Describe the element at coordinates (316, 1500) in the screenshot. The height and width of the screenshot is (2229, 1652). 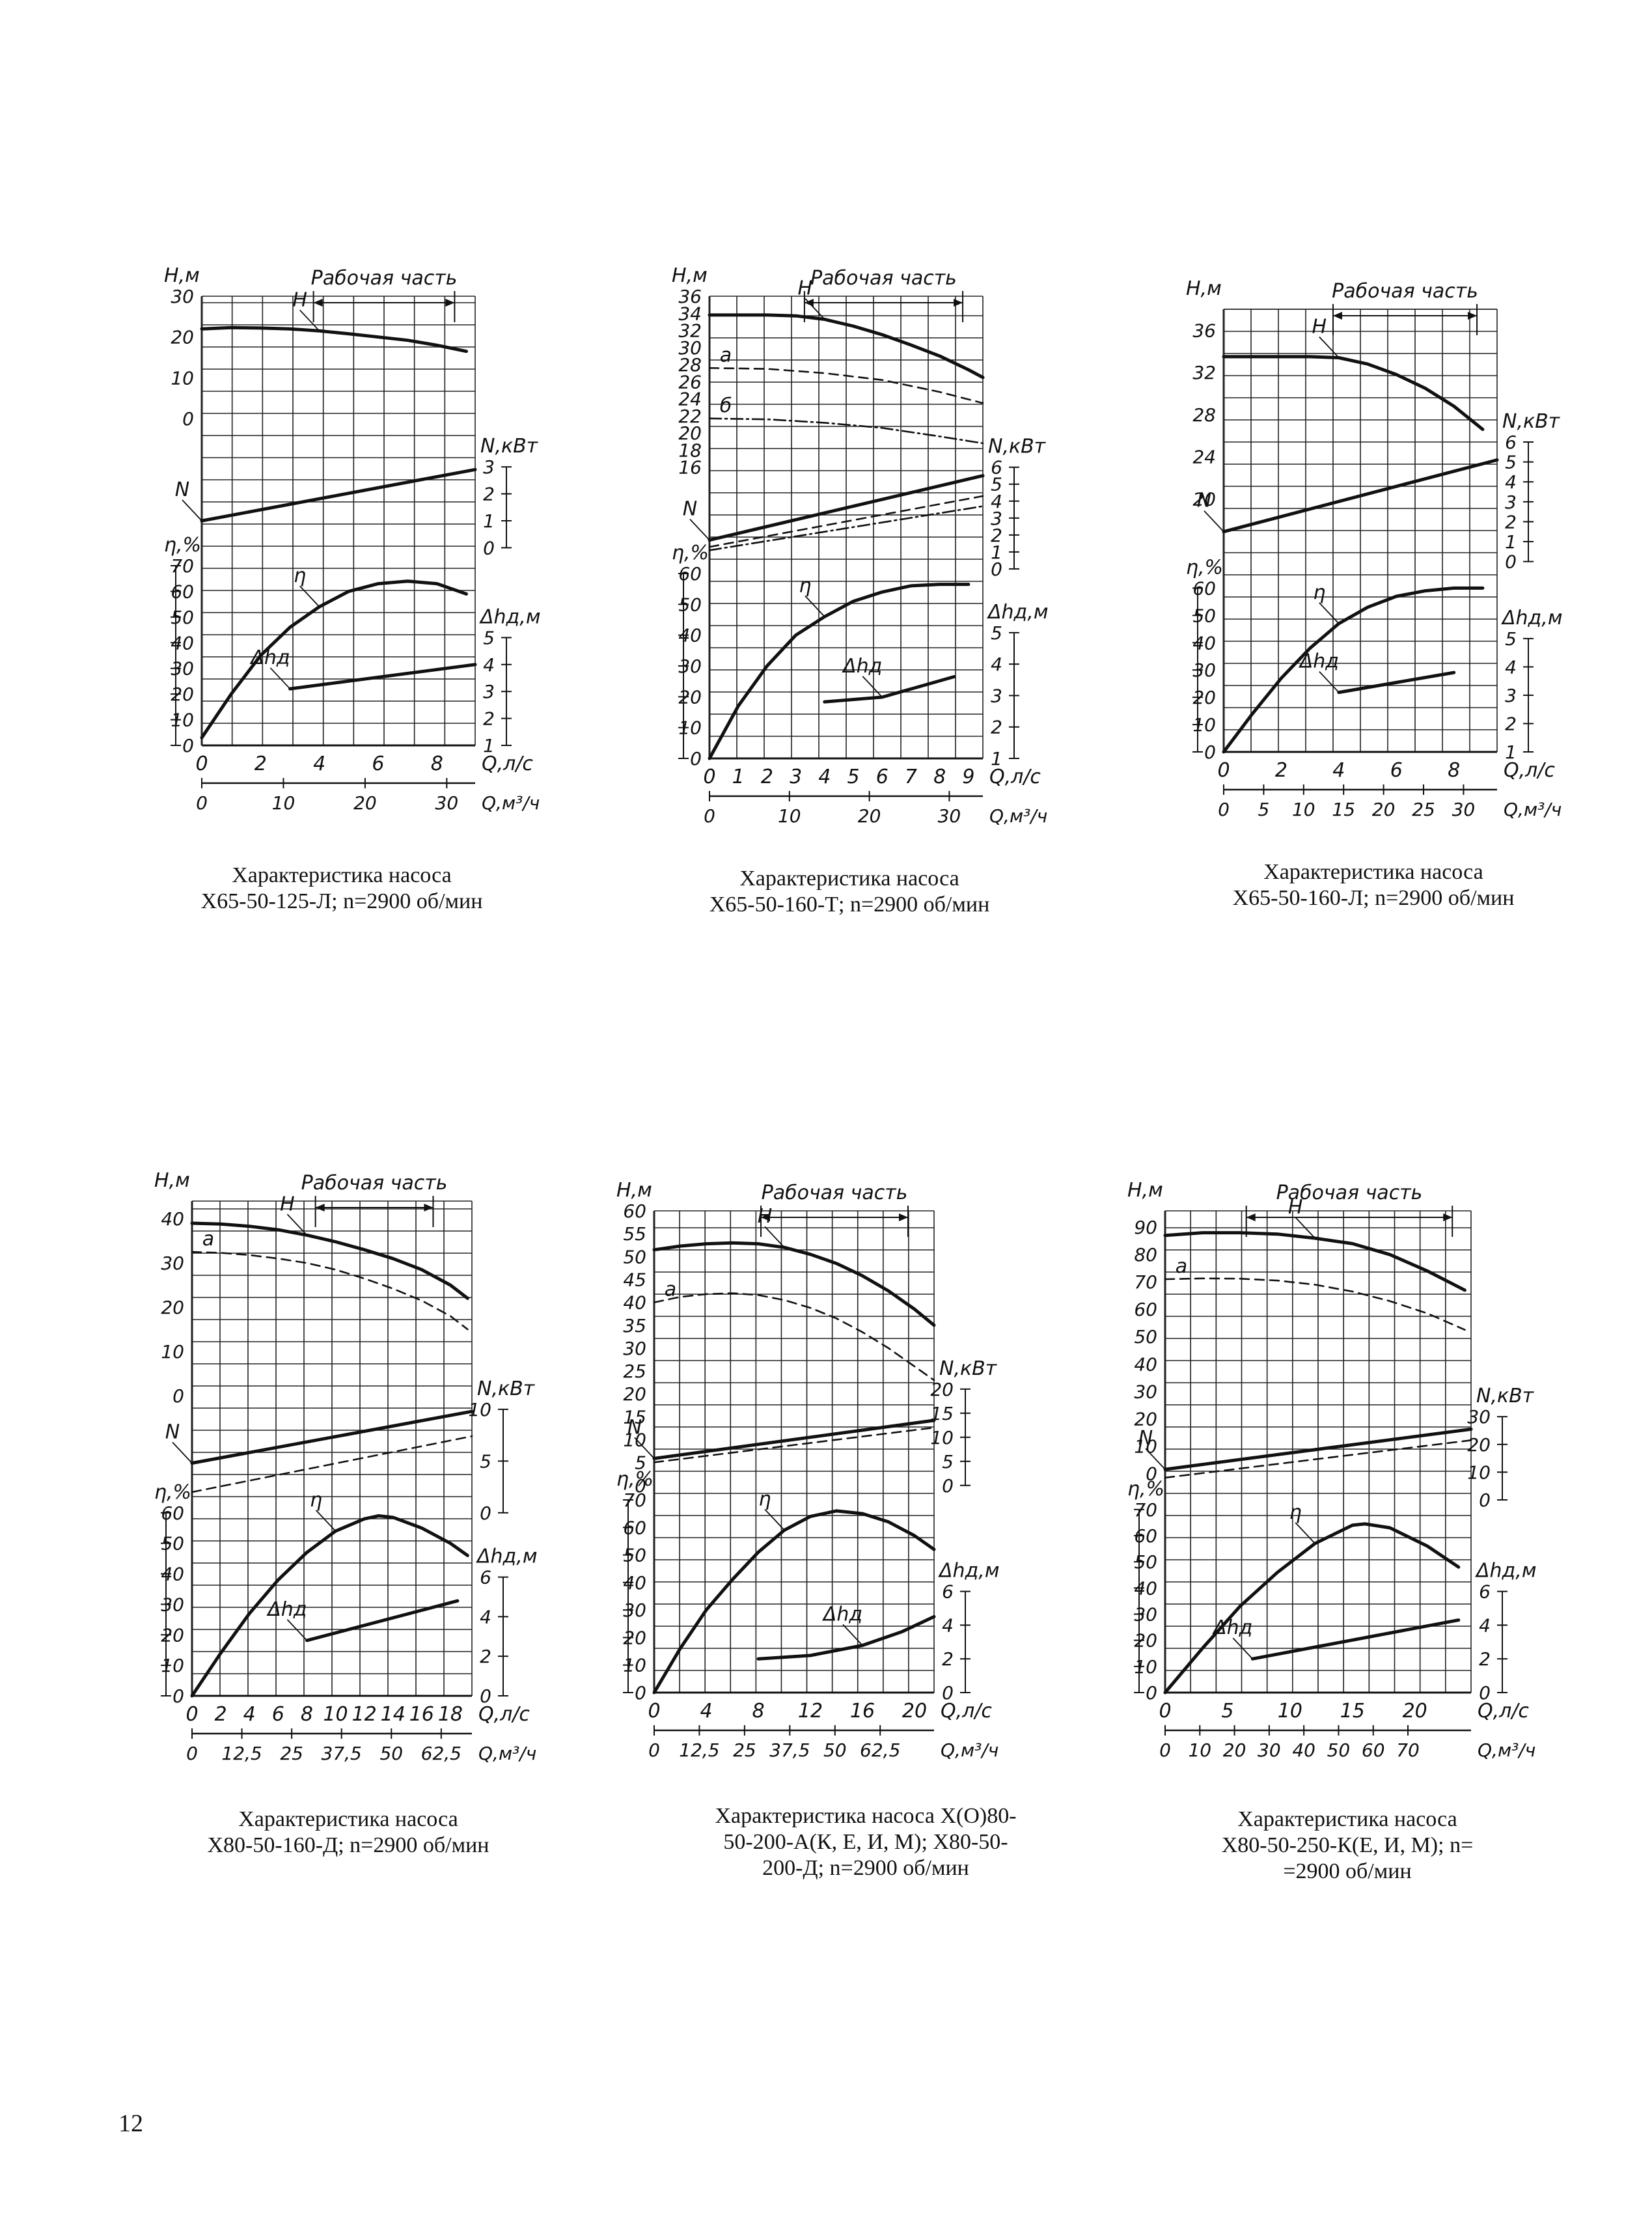
I see `series-label: η` at that location.